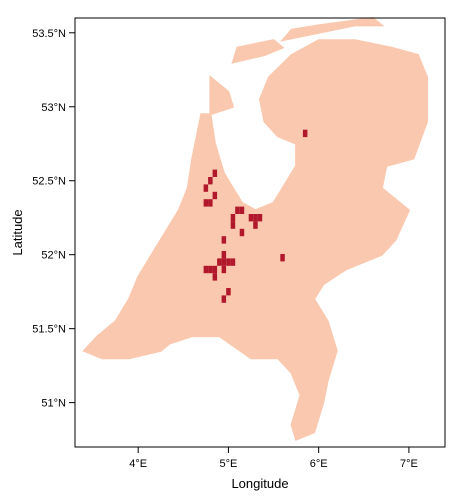  What do you see at coordinates (53, 108) in the screenshot?
I see `y-tick-label: 53°N` at bounding box center [53, 108].